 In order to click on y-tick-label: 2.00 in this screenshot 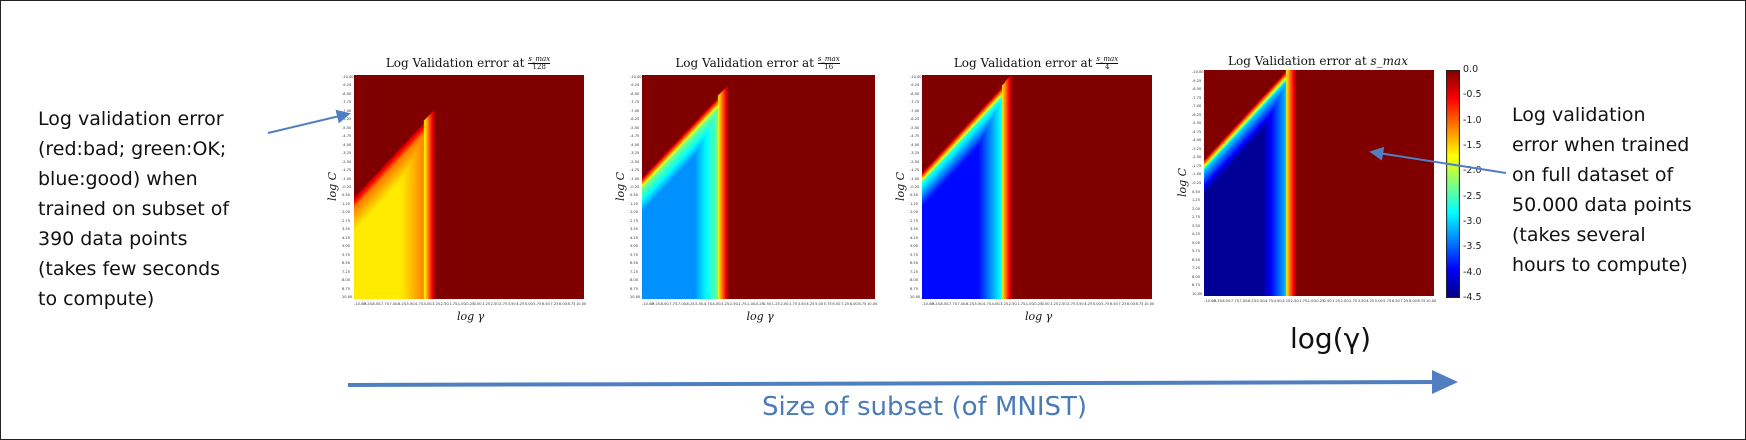, I will do `click(914, 212)`.